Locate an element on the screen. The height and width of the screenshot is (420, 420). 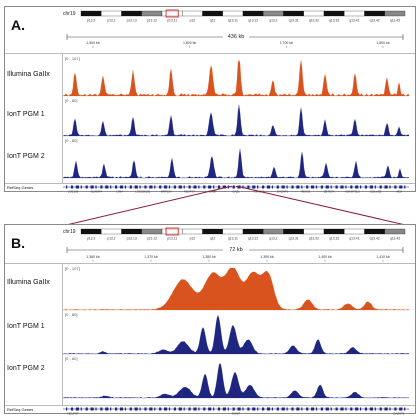
panel-a-genes-label: RefSeq Genes is located at coordinates (20, 187).